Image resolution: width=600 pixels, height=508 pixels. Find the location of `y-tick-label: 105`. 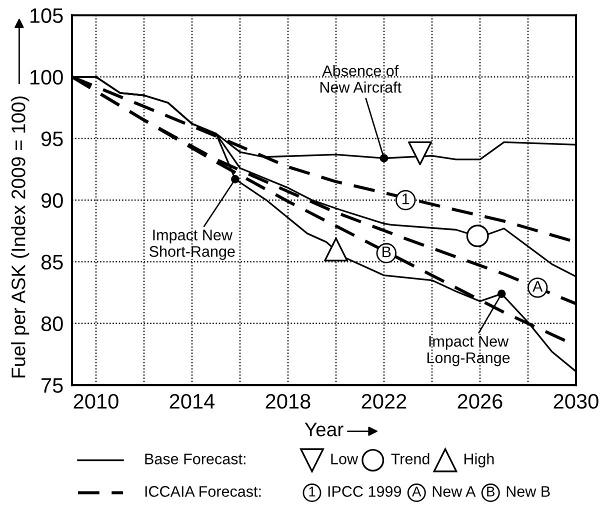

y-tick-label: 105 is located at coordinates (46, 15).